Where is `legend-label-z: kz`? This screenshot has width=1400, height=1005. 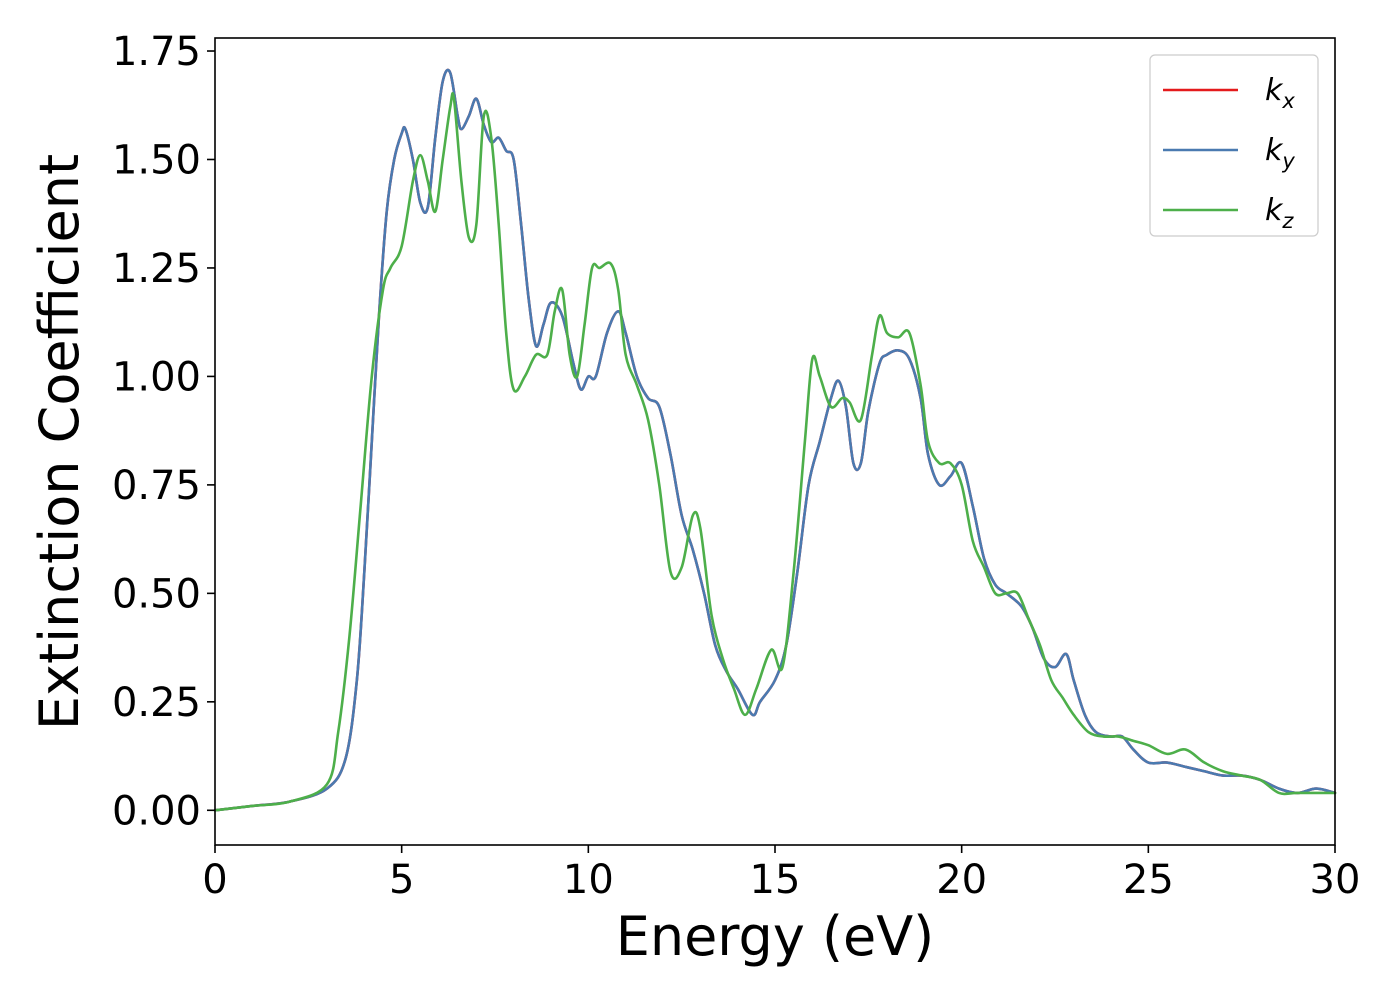 legend-label-z: kz is located at coordinates (1279, 213).